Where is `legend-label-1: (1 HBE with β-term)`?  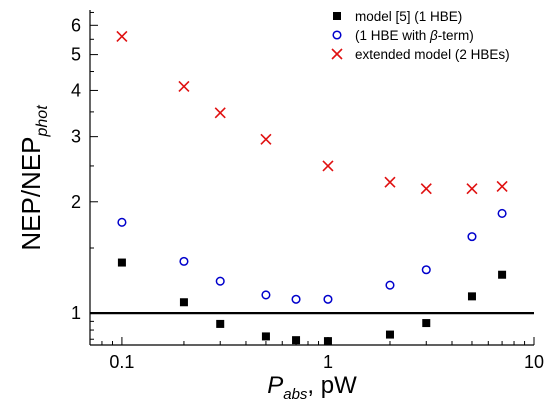 legend-label-1: (1 HBE with β-term) is located at coordinates (414, 35).